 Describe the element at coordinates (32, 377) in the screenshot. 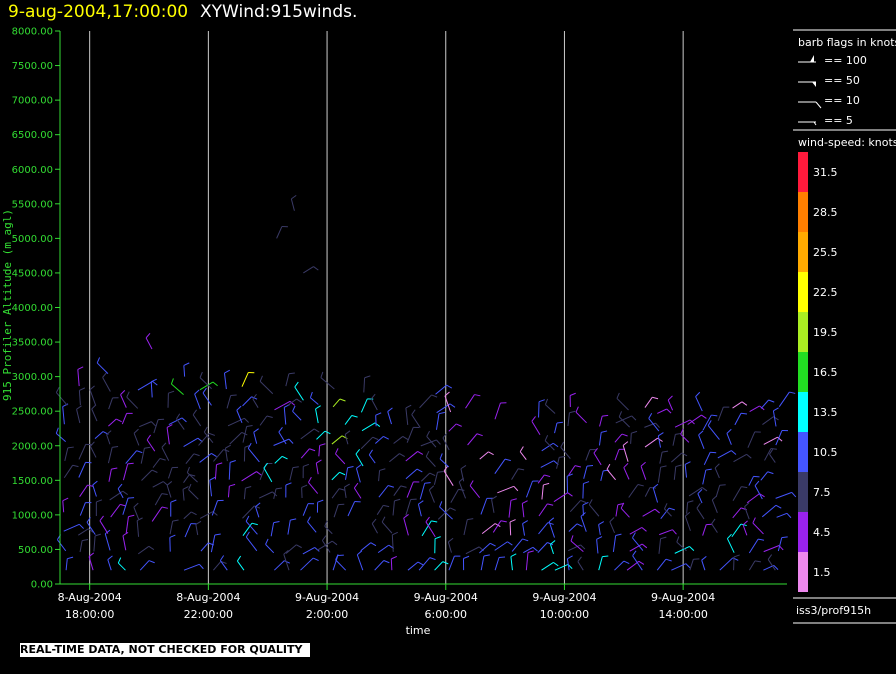

I see `y-tick-label: 3000.00` at that location.